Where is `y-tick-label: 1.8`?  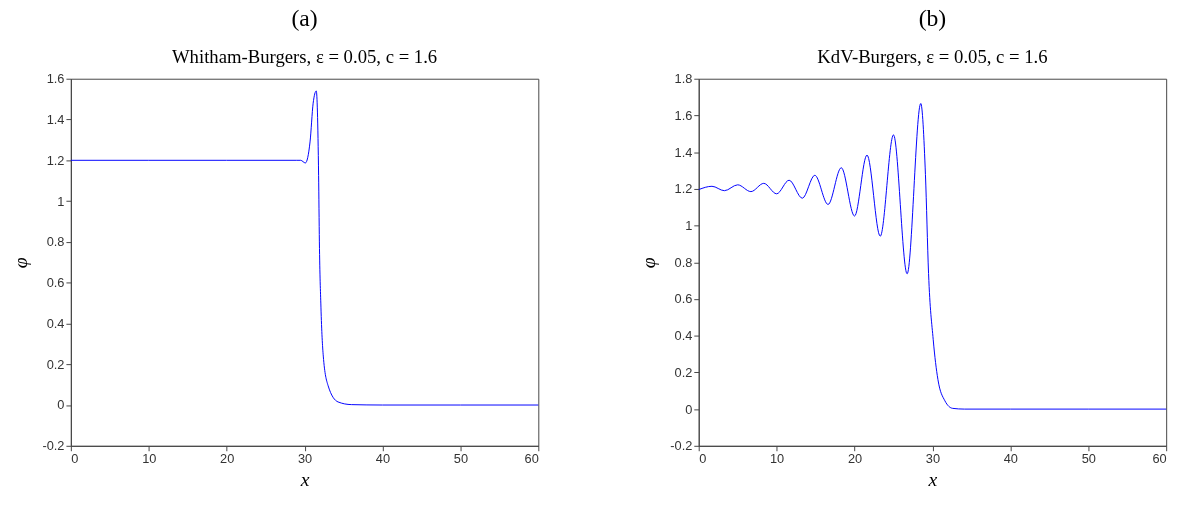
y-tick-label: 1.8 is located at coordinates (683, 79).